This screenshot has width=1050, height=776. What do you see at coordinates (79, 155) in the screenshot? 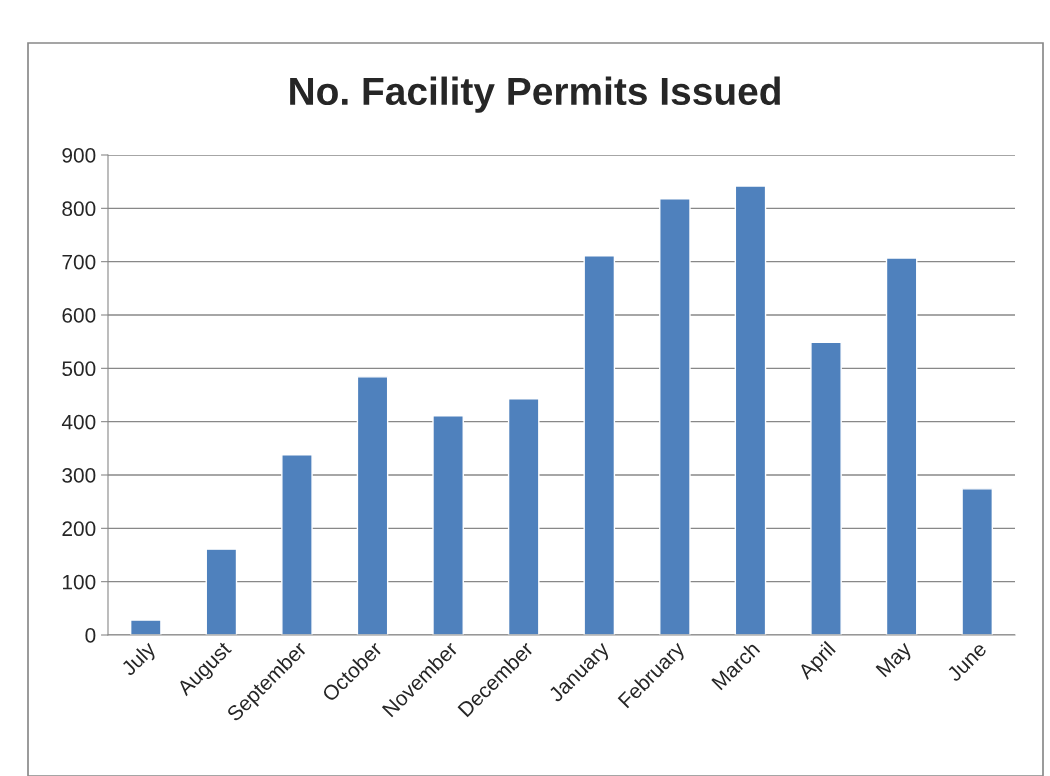
I see `y-tick-label: 900` at bounding box center [79, 155].